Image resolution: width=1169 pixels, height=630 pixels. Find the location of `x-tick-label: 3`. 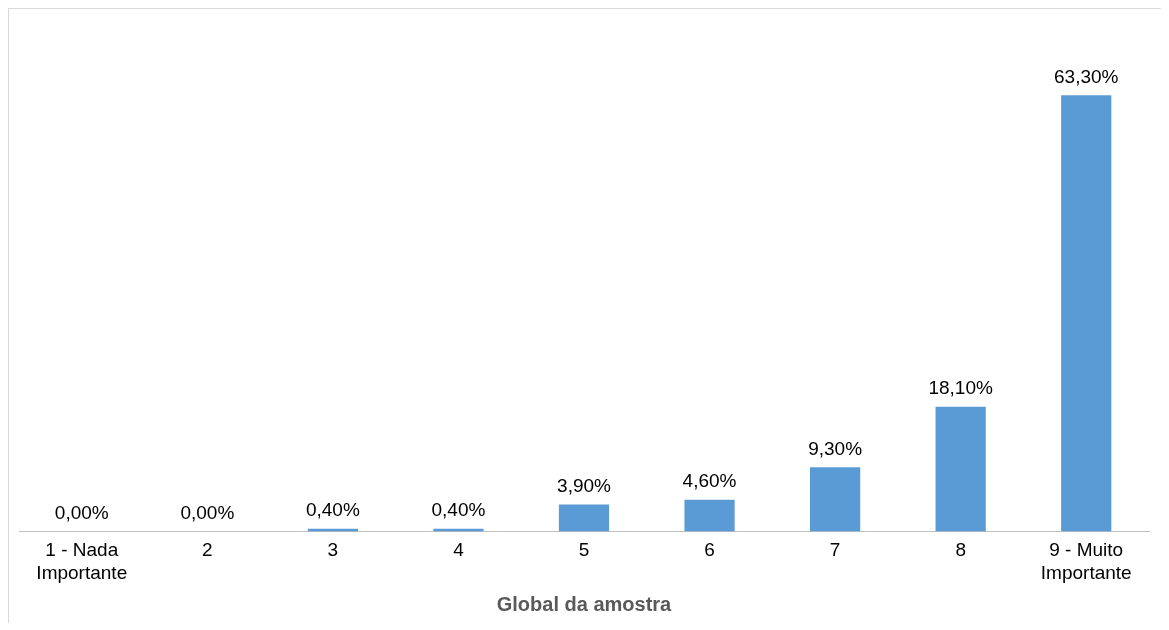

x-tick-label: 3 is located at coordinates (333, 550).